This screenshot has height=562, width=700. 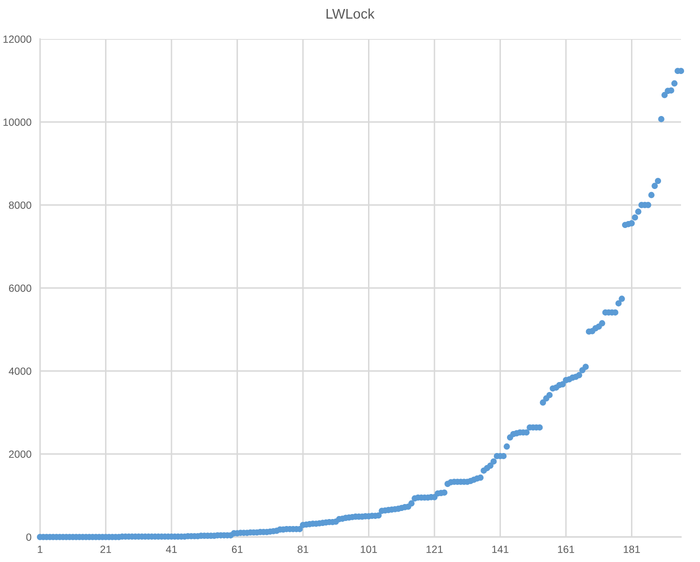 I want to click on x-tick-label: 61, so click(x=237, y=549).